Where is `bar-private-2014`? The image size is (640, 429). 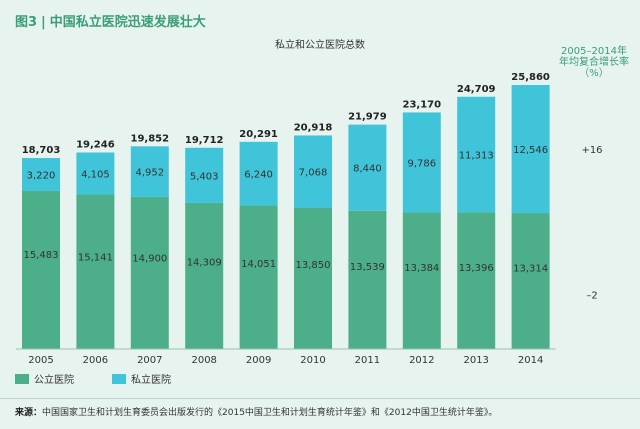
bar-private-2014 is located at coordinates (530, 149).